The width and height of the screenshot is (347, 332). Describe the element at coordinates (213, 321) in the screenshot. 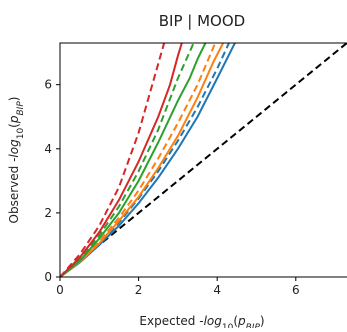

I see `x-label-part: log` at that location.